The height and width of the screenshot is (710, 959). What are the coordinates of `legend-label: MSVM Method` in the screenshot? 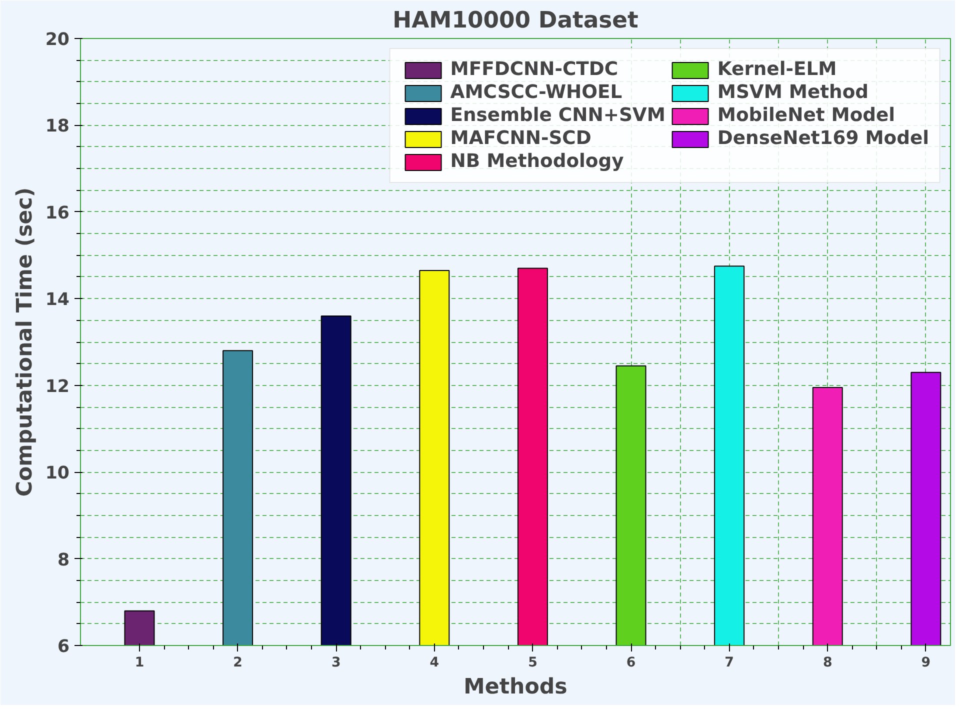 It's located at (792, 92).